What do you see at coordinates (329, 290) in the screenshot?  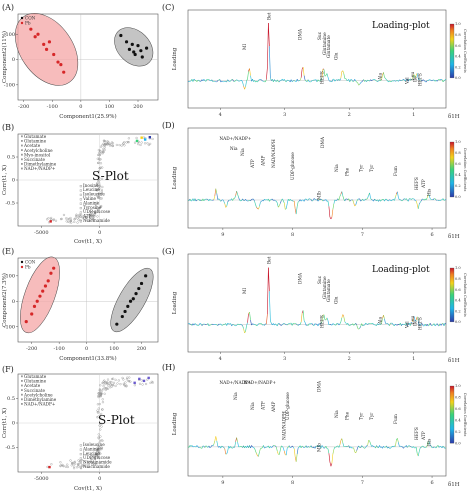 I see `metabolite-annotation: Glutamate` at bounding box center [329, 290].